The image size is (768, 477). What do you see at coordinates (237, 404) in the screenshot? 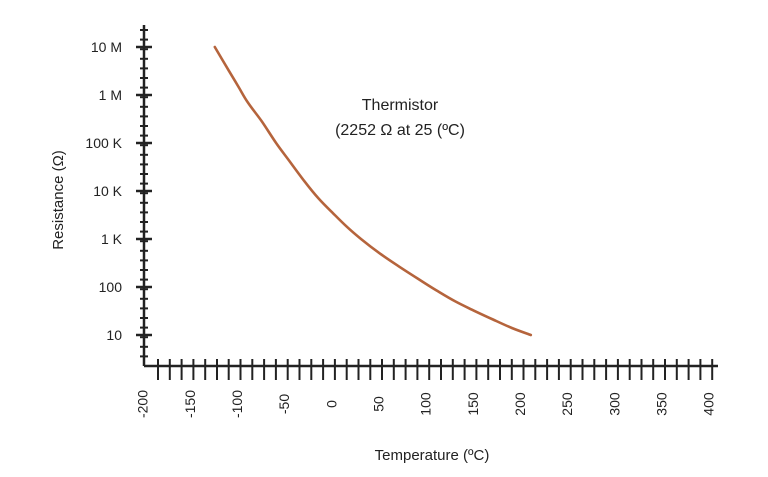
I see `x-tick-label: -100` at bounding box center [237, 404].